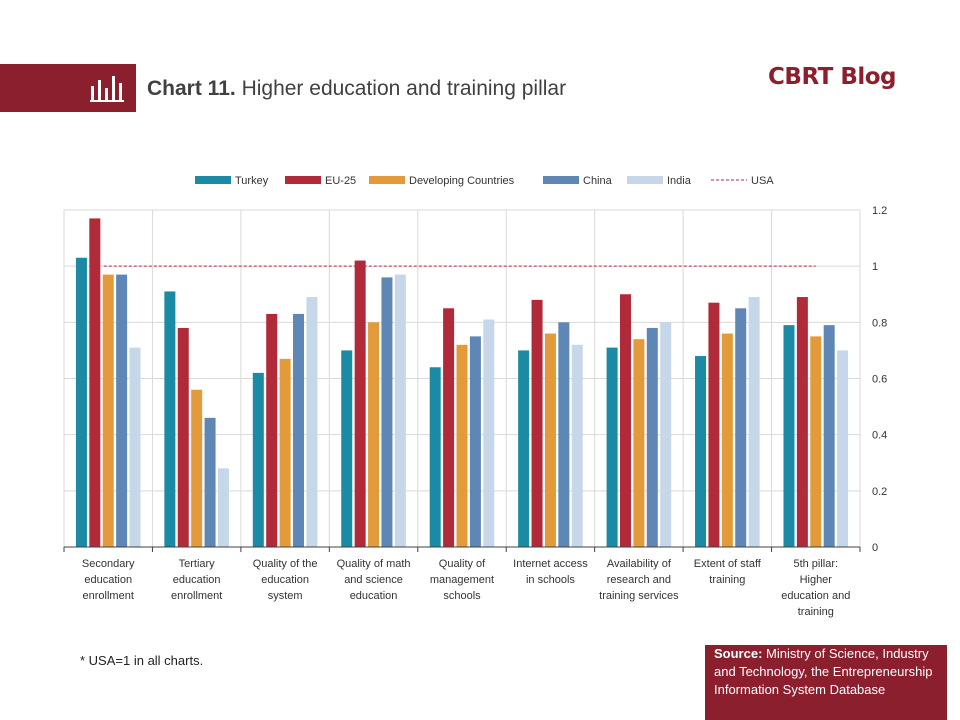 This screenshot has width=960, height=720. Describe the element at coordinates (340, 181) in the screenshot. I see `legend-label: EU-25` at that location.